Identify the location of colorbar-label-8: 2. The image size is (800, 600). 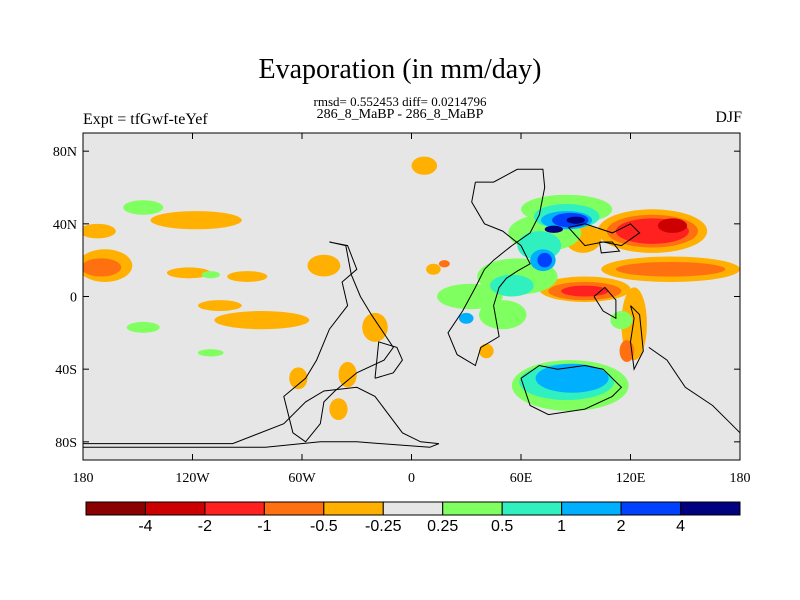
(621, 526).